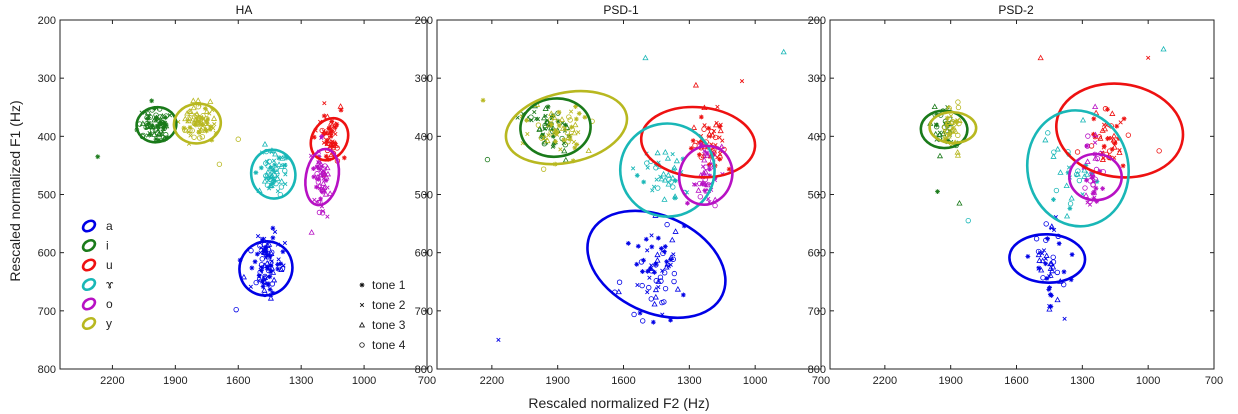 The width and height of the screenshot is (1238, 414). Describe the element at coordinates (817, 312) in the screenshot. I see `y-tick-label: 700` at that location.